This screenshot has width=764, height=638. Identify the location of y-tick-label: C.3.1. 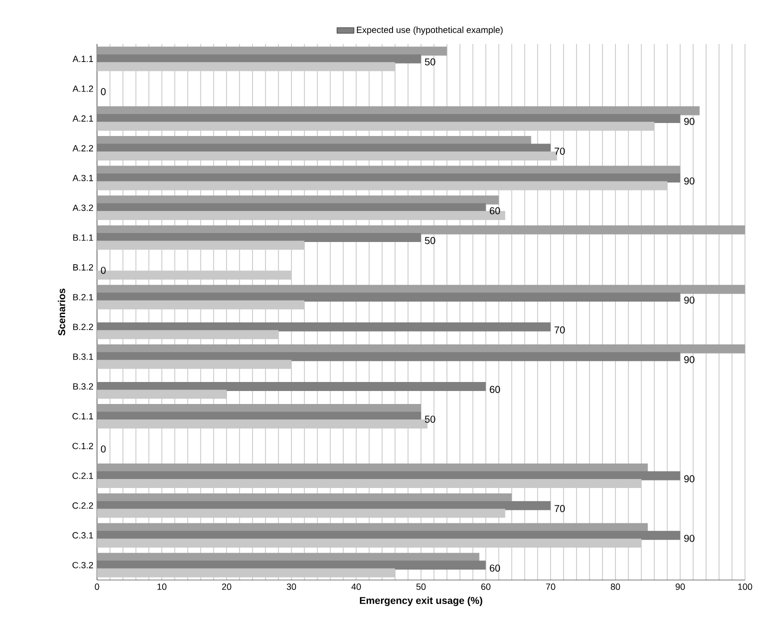
(83, 535).